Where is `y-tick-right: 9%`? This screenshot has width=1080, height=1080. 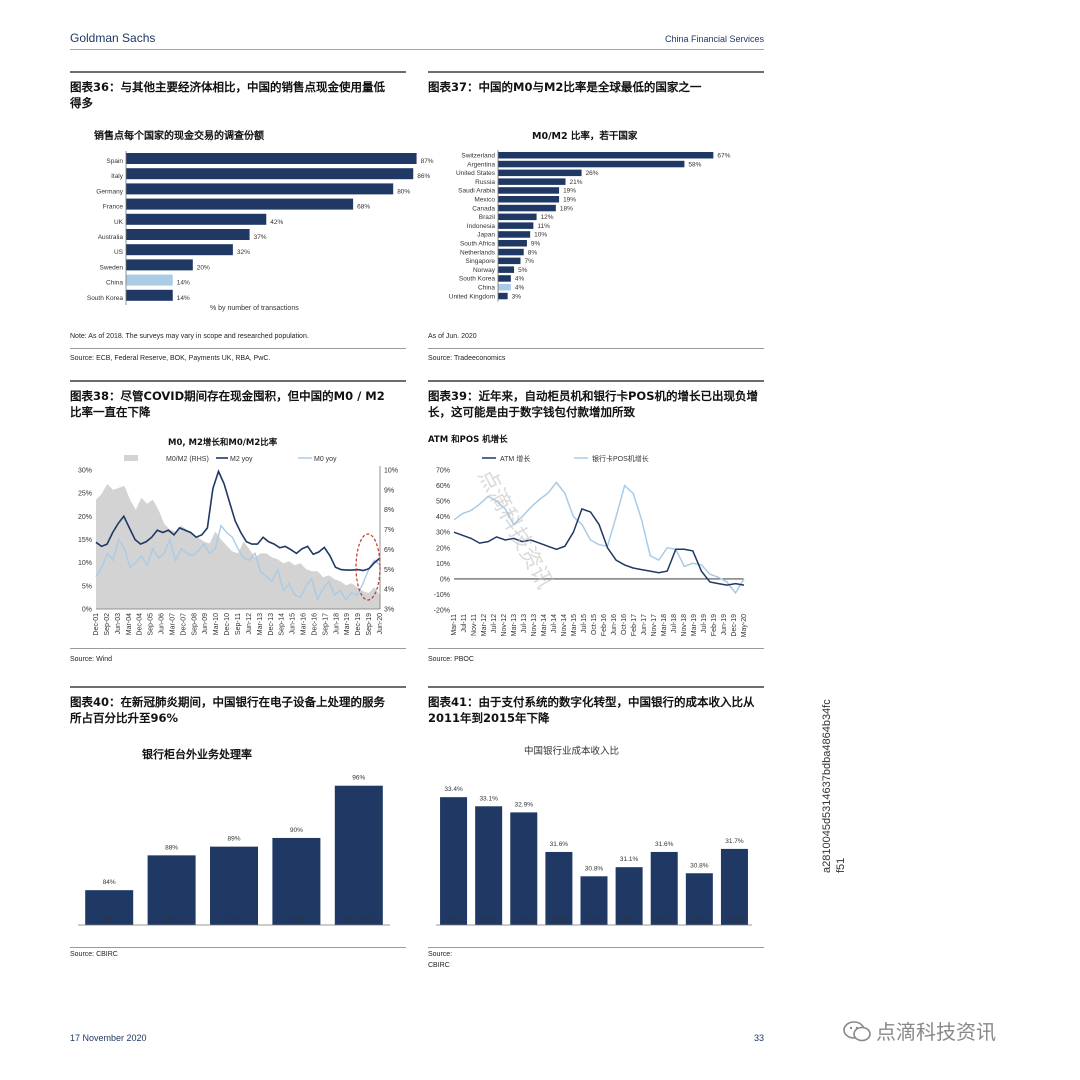
y-tick-right: 9% is located at coordinates (389, 490).